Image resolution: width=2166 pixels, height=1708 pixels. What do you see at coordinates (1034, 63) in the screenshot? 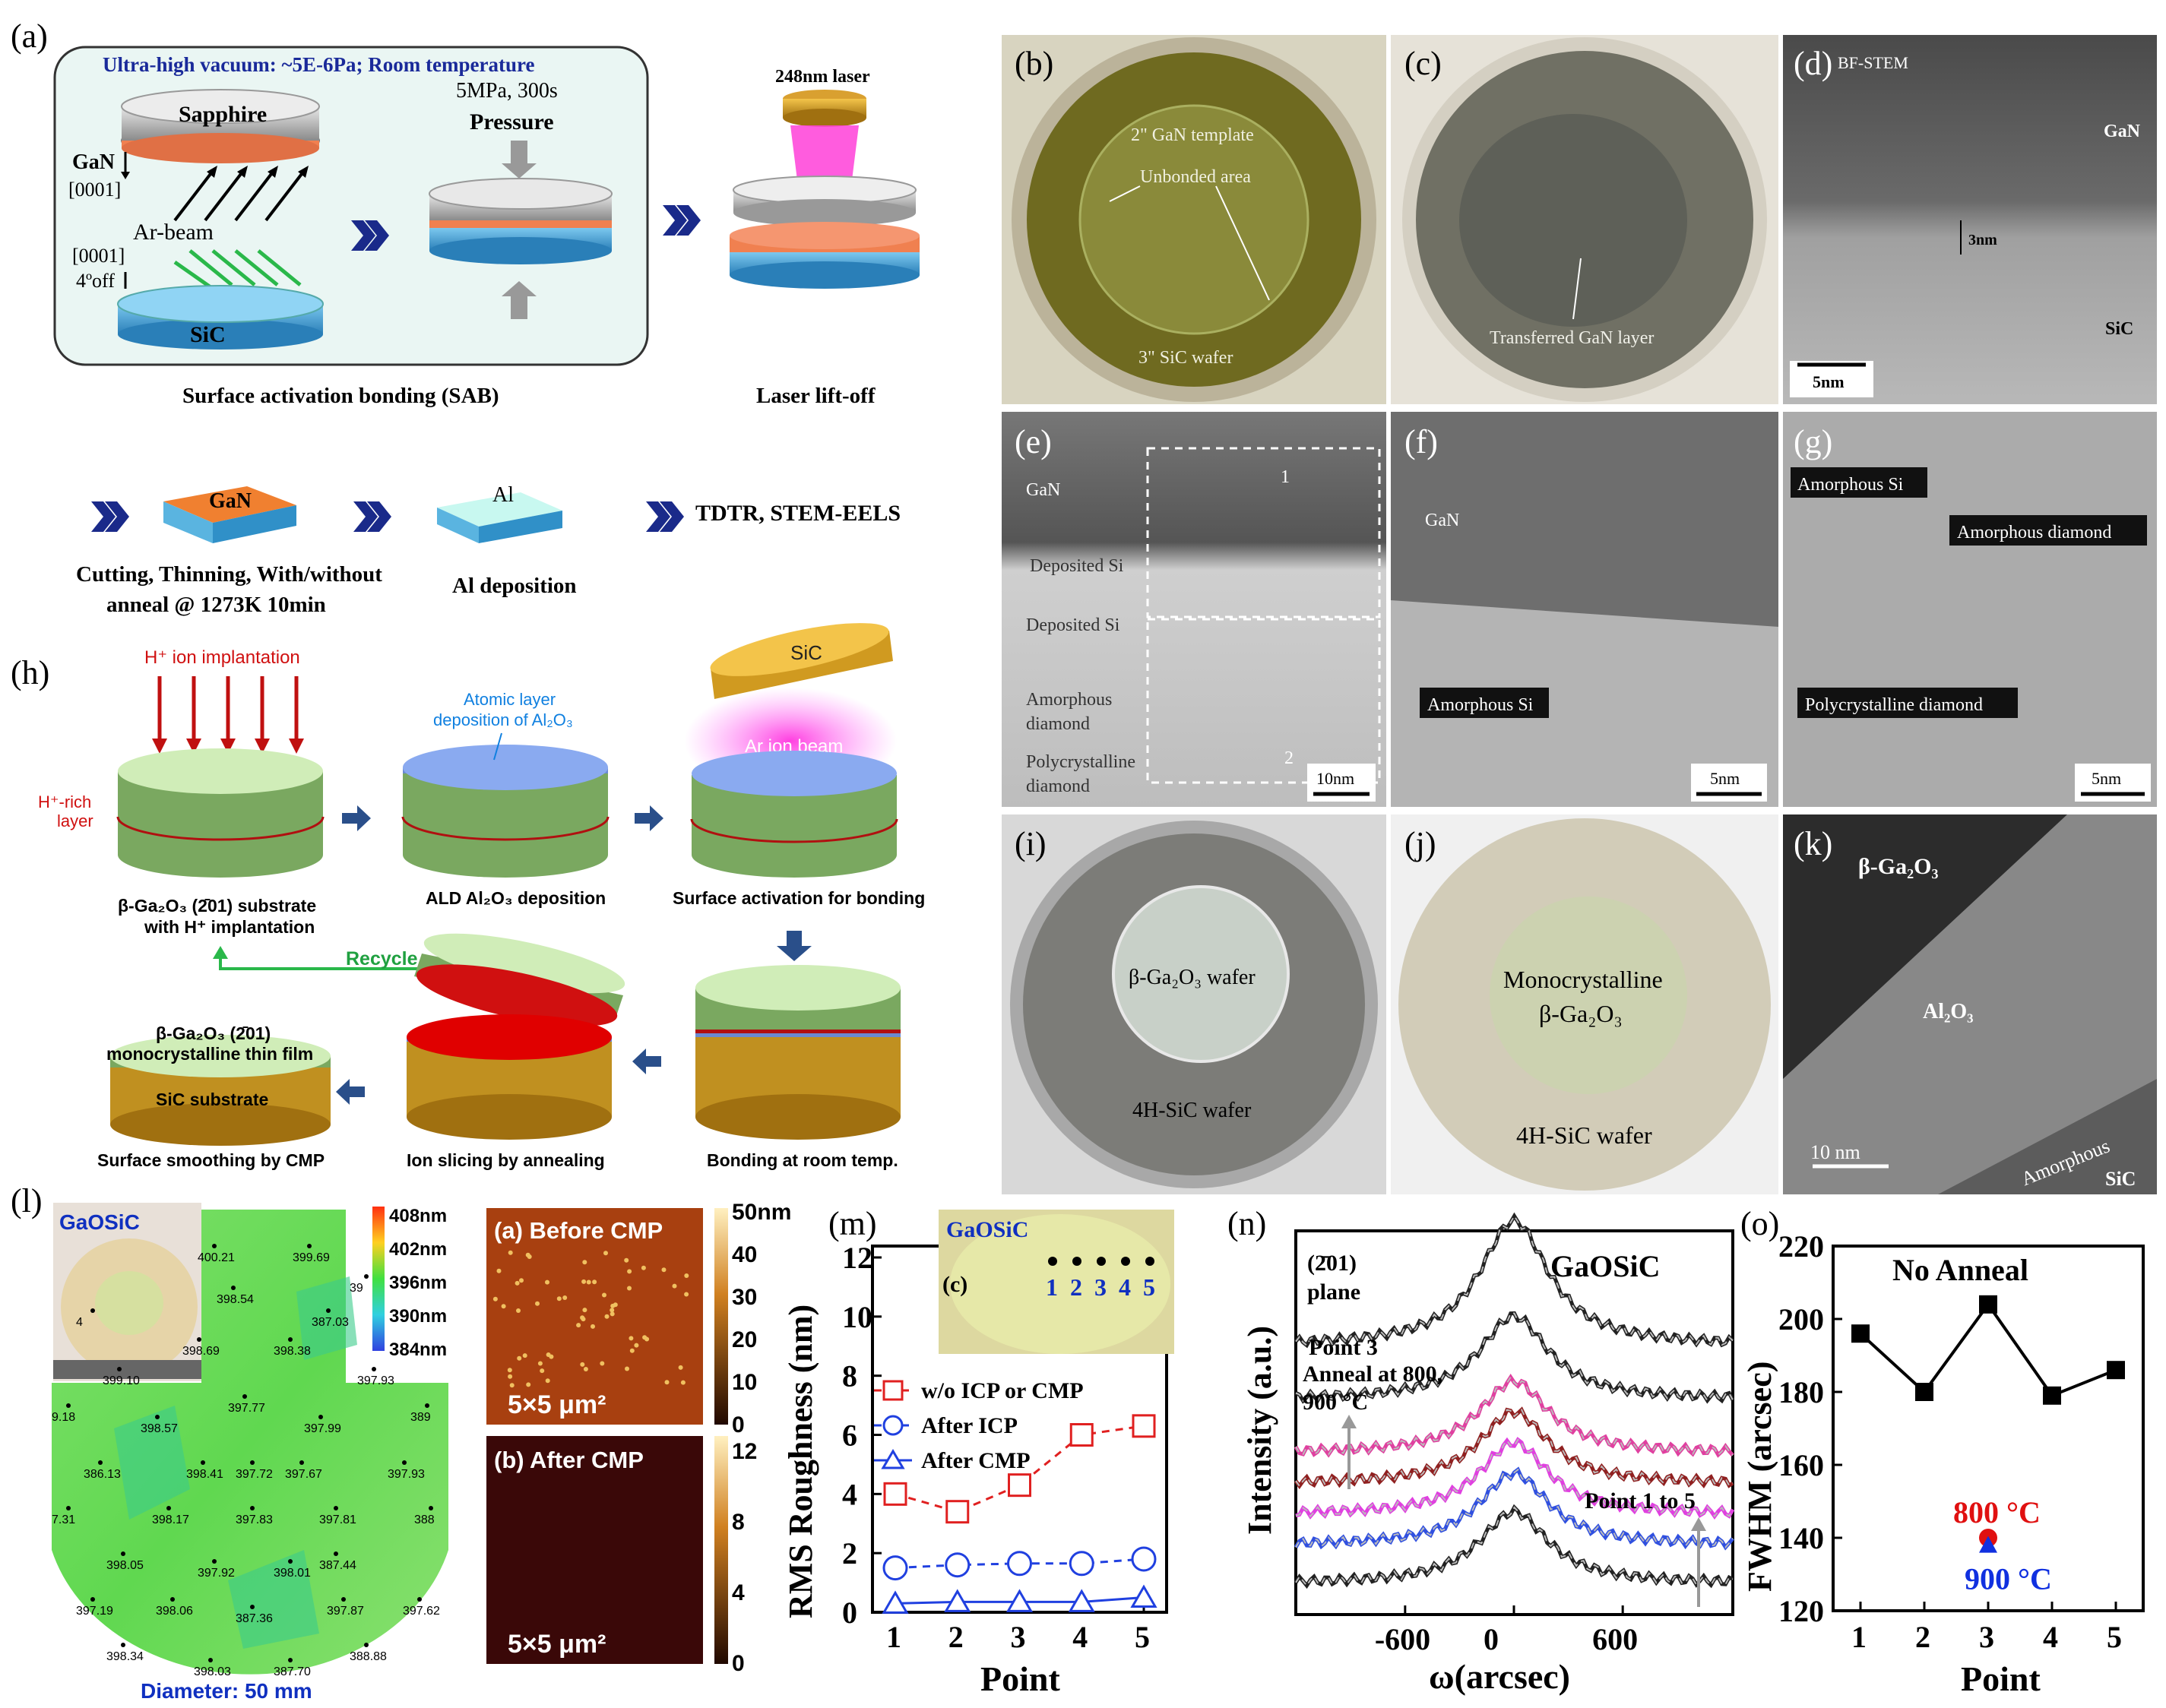
I see `panel-label-b: (b)` at bounding box center [1034, 63].